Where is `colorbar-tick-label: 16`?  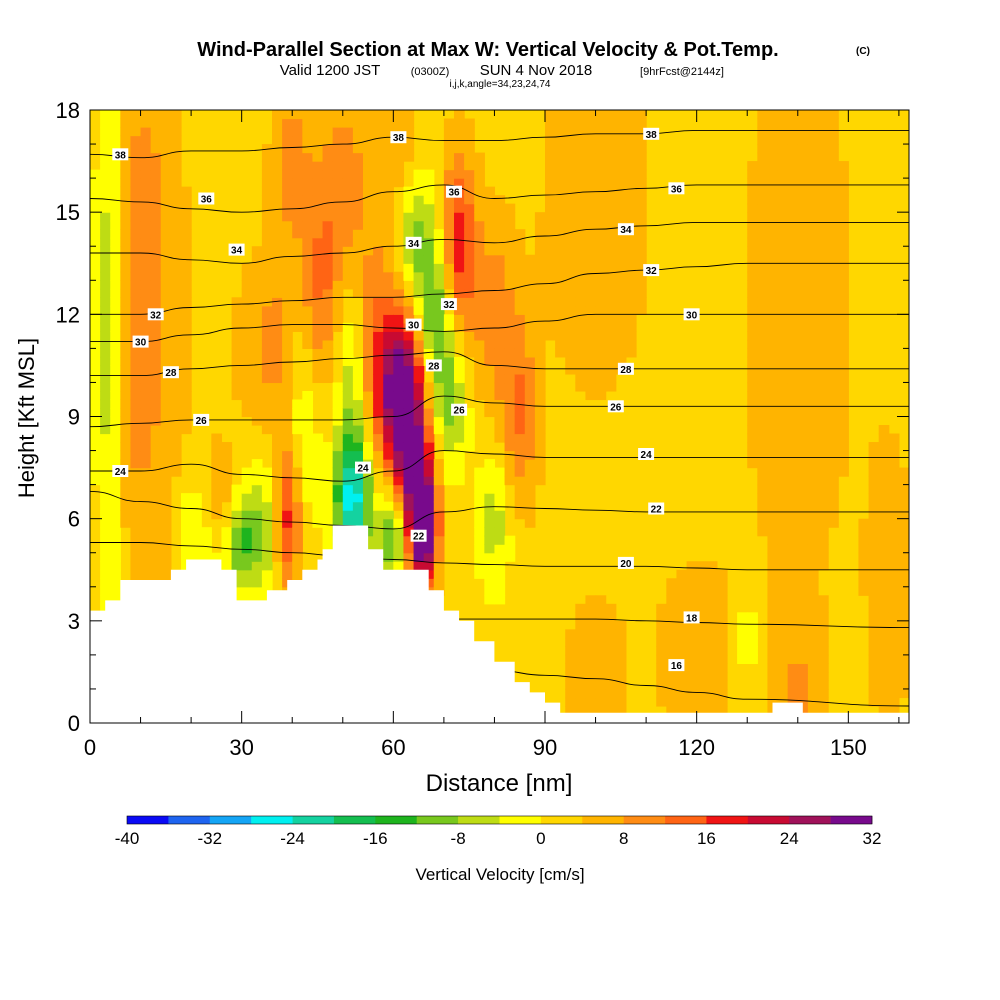
colorbar-tick-label: 16 is located at coordinates (706, 838).